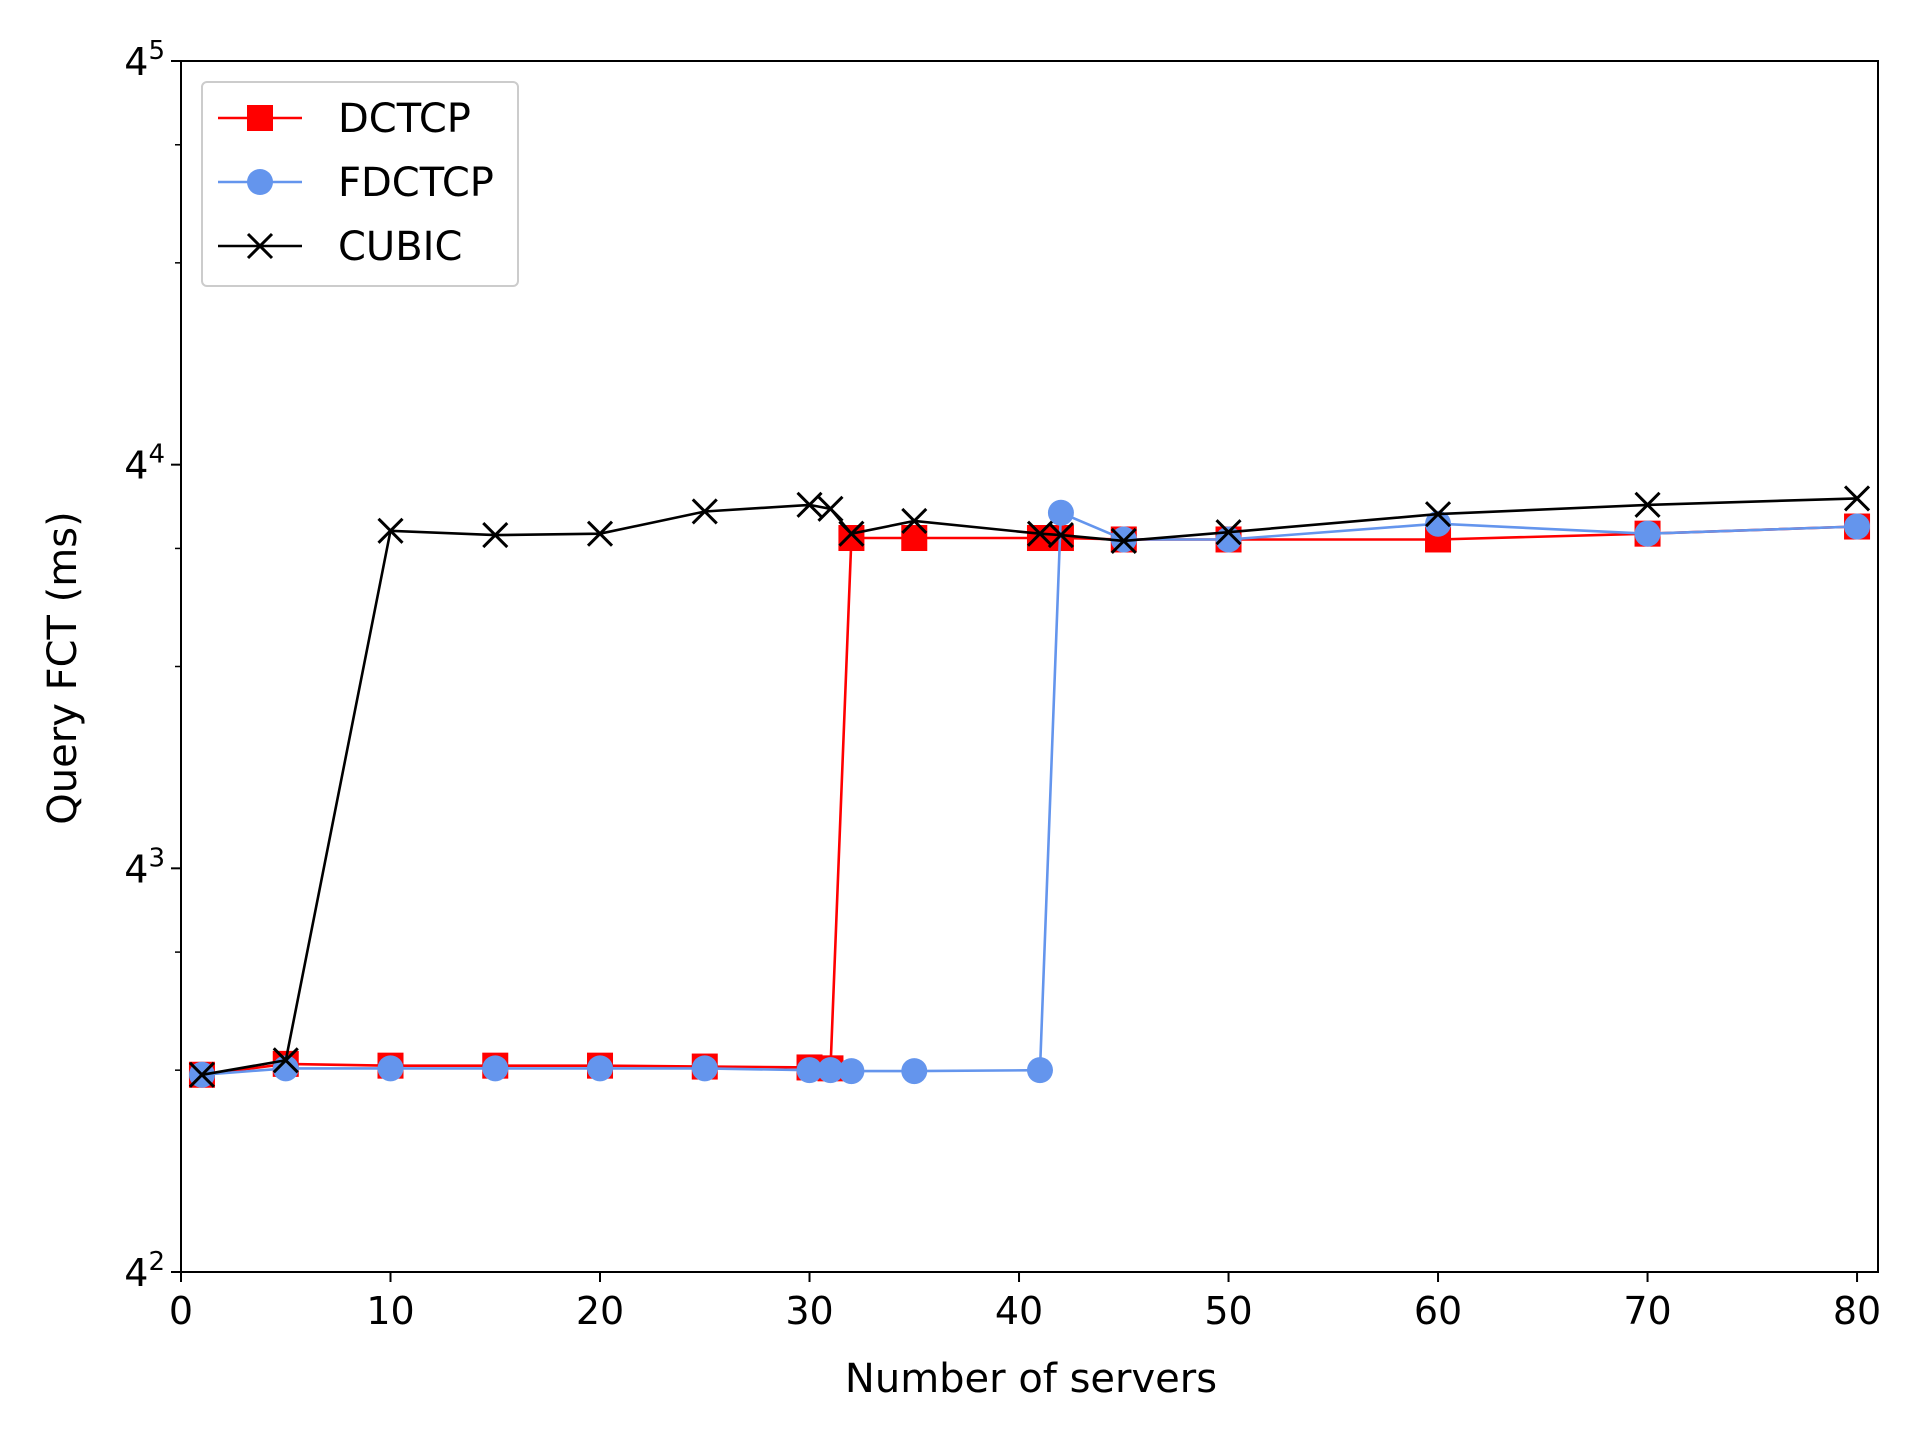  What do you see at coordinates (416, 183) in the screenshot?
I see `legend-label-fdctcp: FDCTCP` at bounding box center [416, 183].